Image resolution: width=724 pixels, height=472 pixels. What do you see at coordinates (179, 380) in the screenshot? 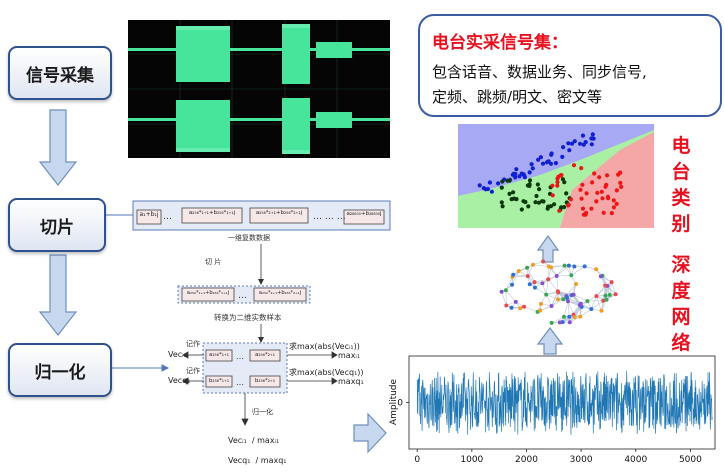
I see `vec-q: Vecq₁` at bounding box center [179, 380].